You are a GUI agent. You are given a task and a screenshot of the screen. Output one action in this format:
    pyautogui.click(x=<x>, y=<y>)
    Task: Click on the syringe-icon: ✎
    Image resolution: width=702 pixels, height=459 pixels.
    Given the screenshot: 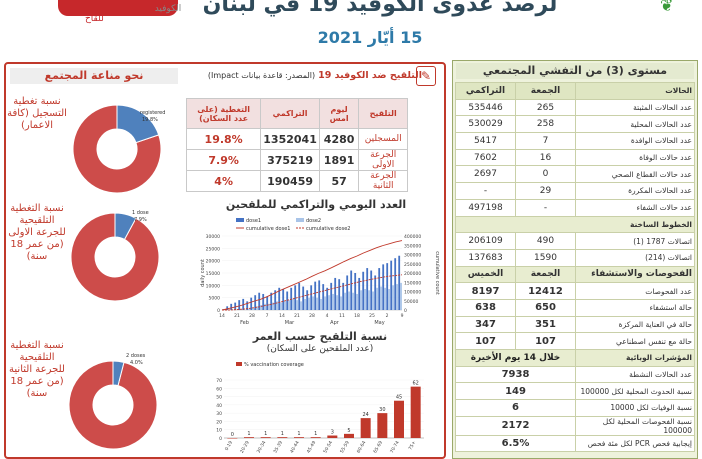 What is the action you would take?
    pyautogui.click(x=426, y=76)
    